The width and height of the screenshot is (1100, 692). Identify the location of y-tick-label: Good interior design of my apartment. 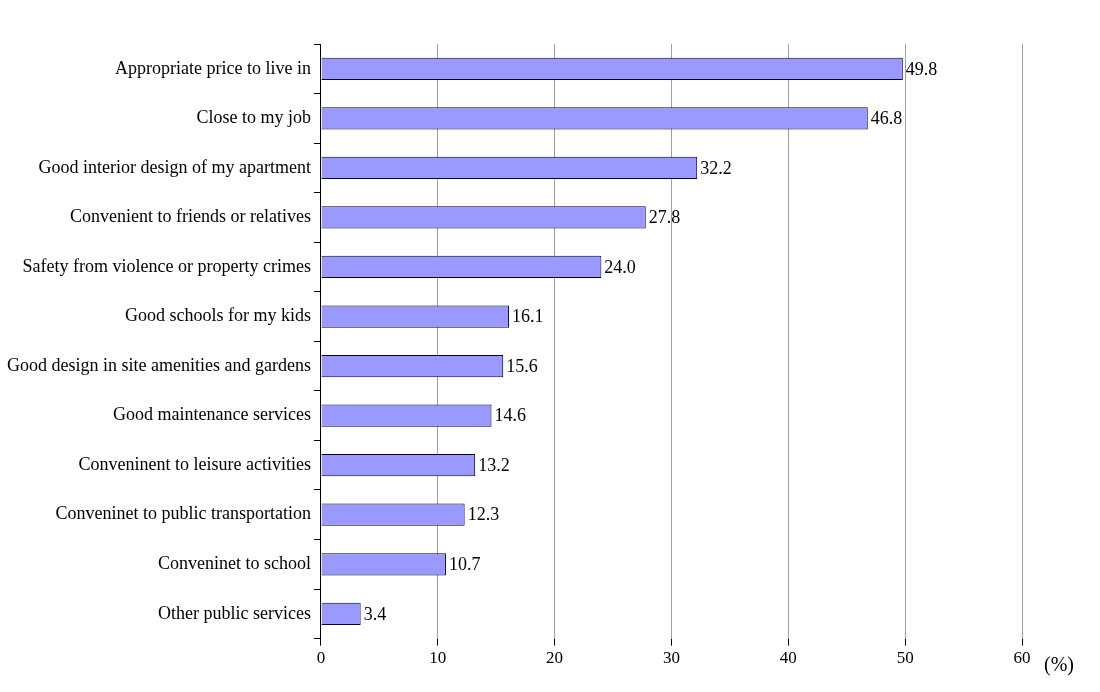
(174, 166).